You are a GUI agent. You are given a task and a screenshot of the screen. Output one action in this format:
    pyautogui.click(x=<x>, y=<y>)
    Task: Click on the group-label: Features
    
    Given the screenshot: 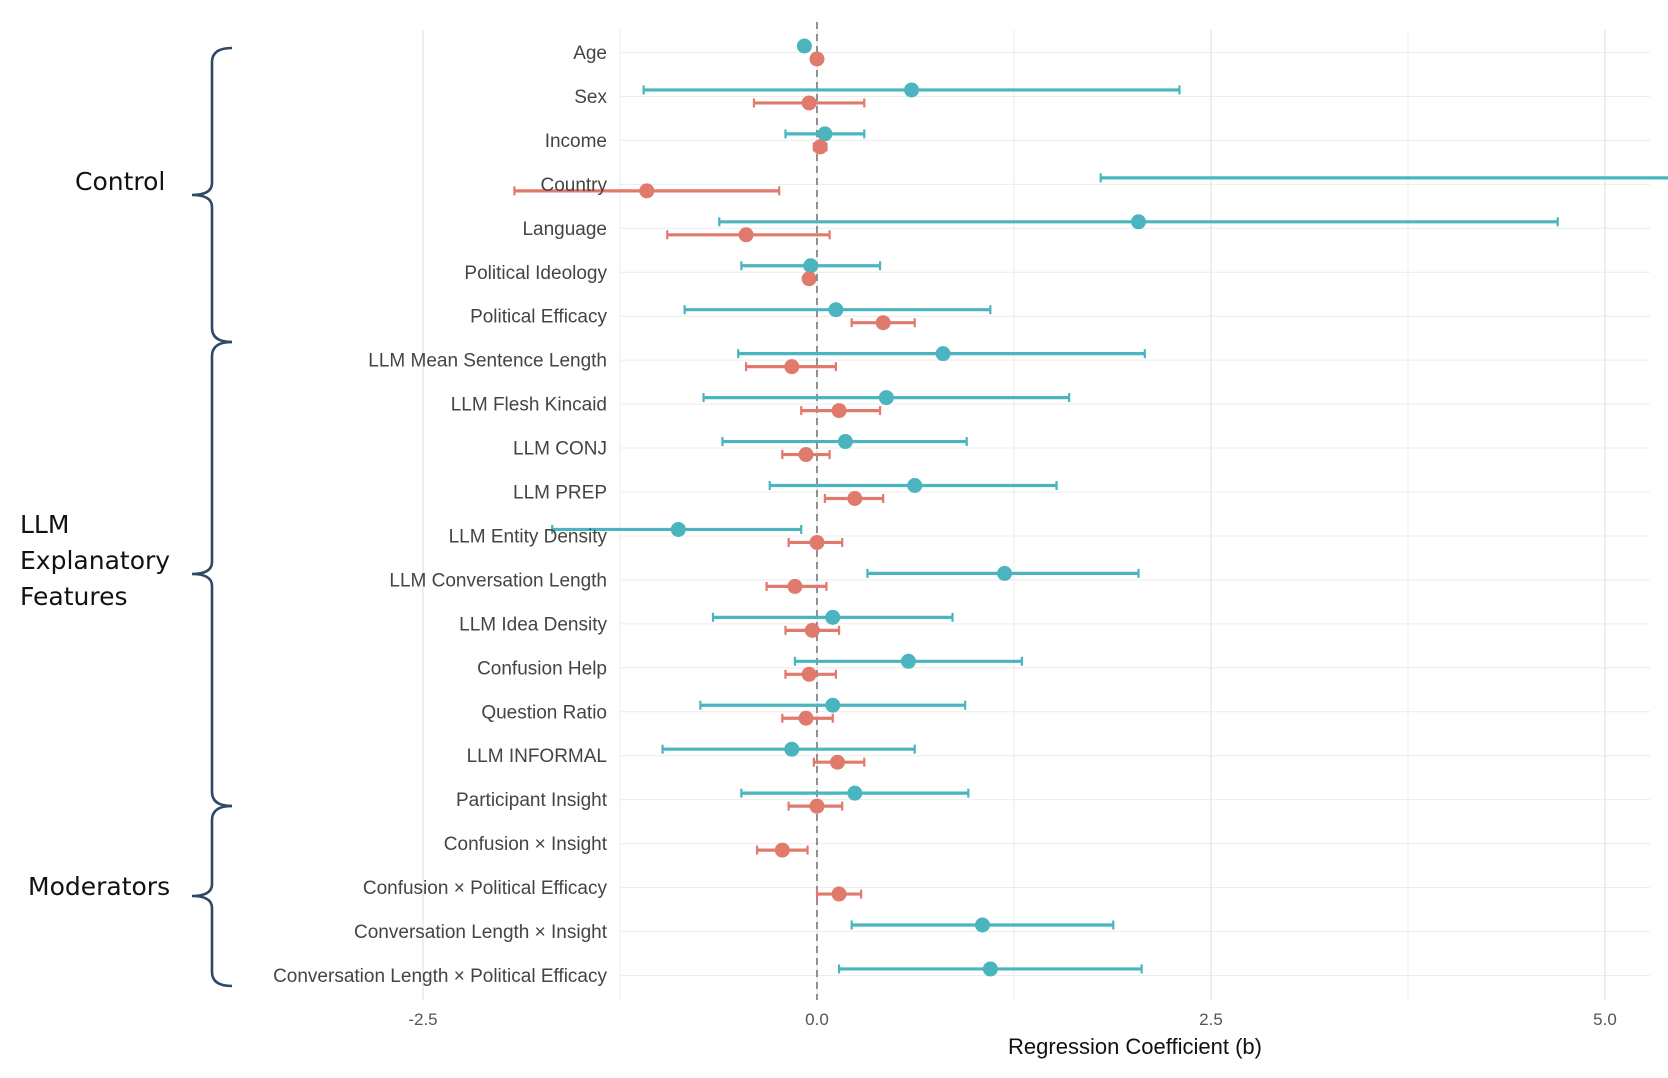 What is the action you would take?
    pyautogui.click(x=74, y=596)
    